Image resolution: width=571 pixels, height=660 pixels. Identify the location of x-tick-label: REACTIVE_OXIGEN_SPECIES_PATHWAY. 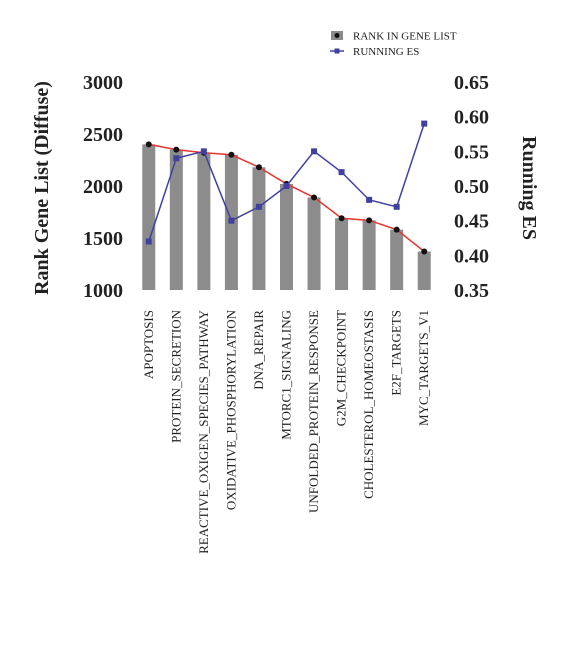
(203, 431).